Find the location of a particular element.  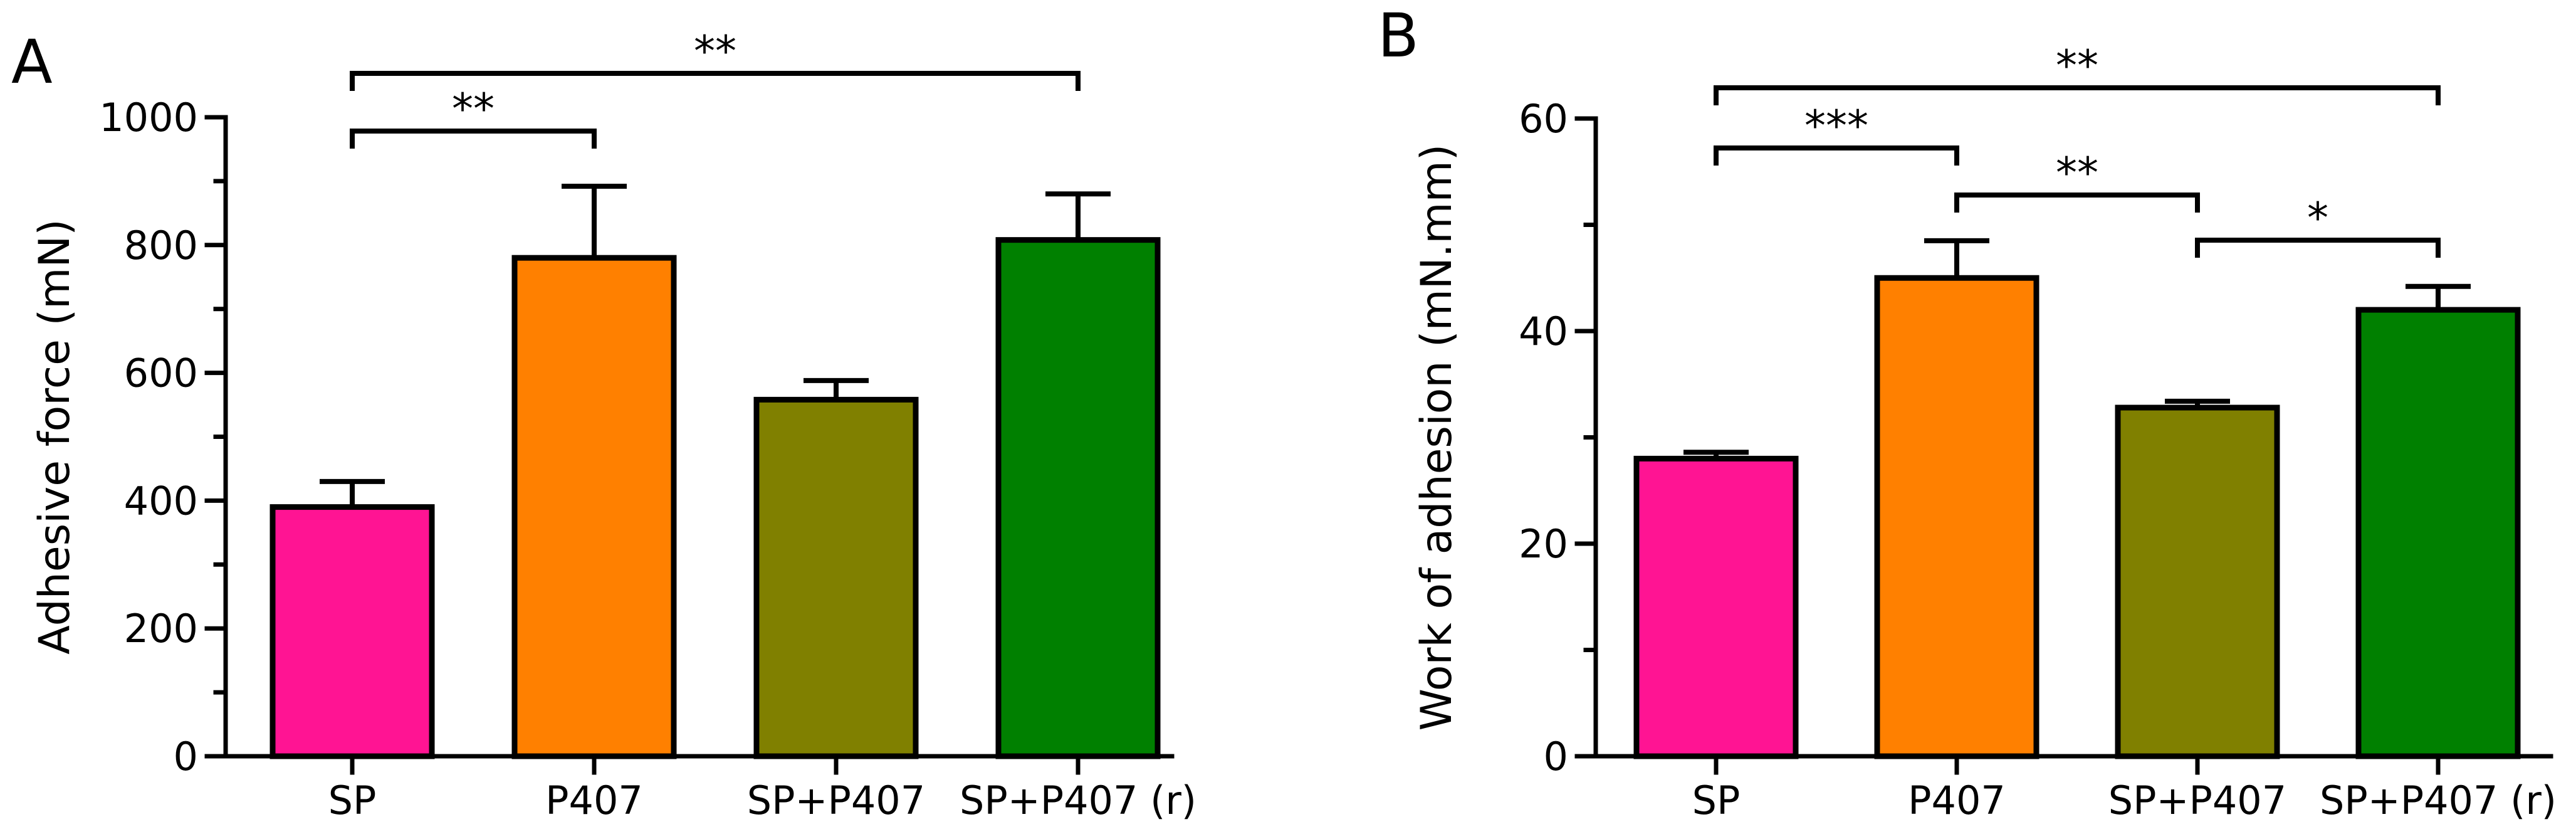

y-axis-title: Work of adhesion (mN.mm) is located at coordinates (1437, 438).